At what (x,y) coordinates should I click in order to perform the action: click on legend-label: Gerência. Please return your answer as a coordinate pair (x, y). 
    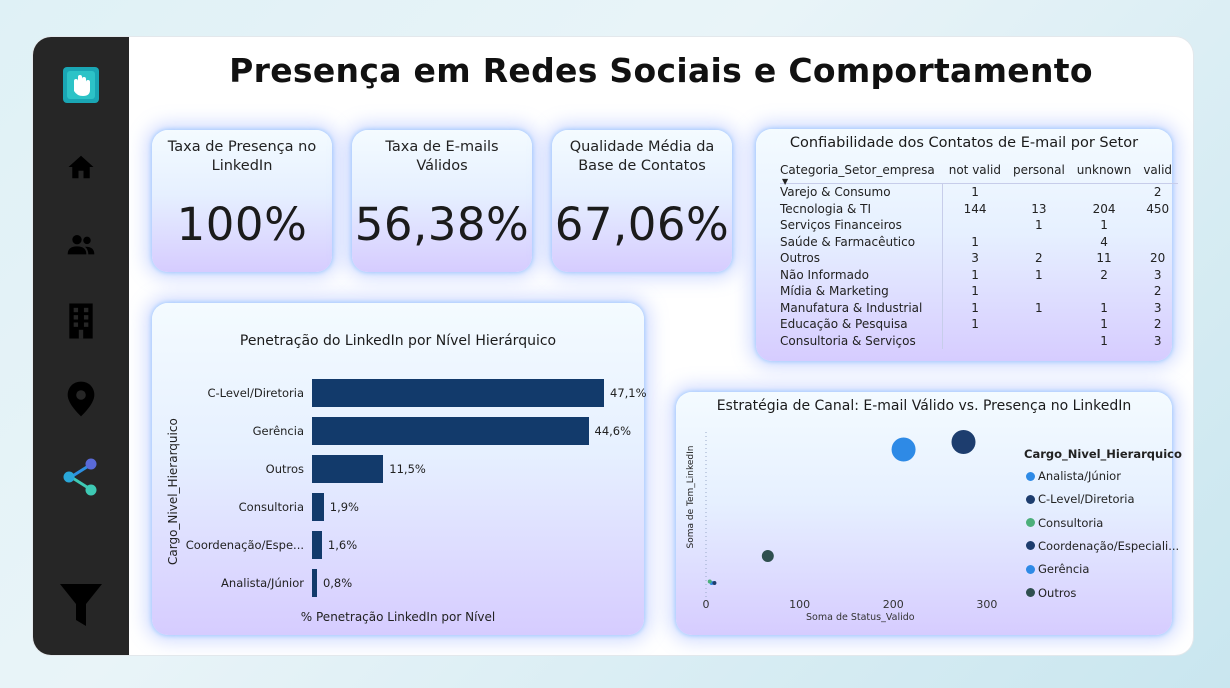
    Looking at the image, I should click on (1064, 569).